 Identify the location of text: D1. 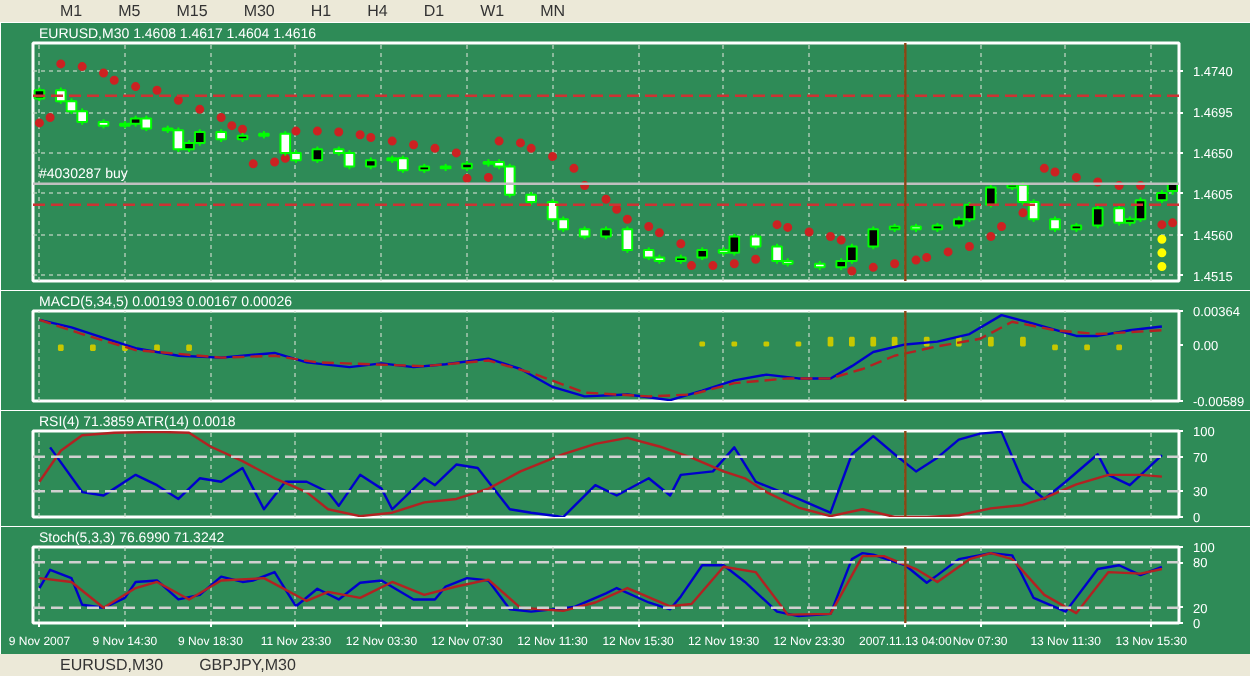
(434, 11).